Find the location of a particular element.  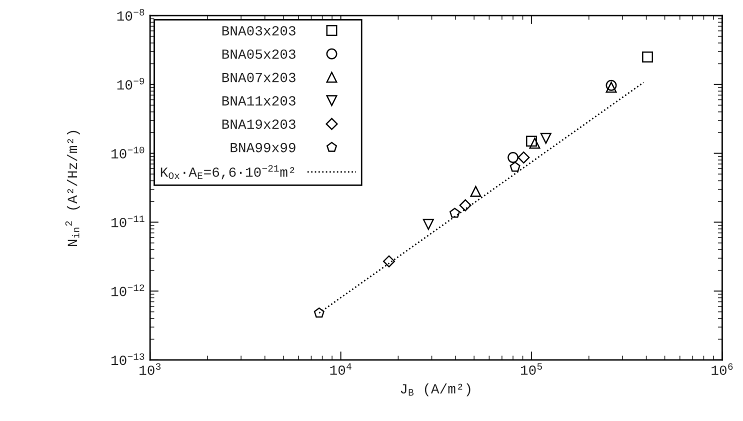

text: N$_{in}$$^{2}$ (A²/Hz/m²) is located at coordinates (72, 188).